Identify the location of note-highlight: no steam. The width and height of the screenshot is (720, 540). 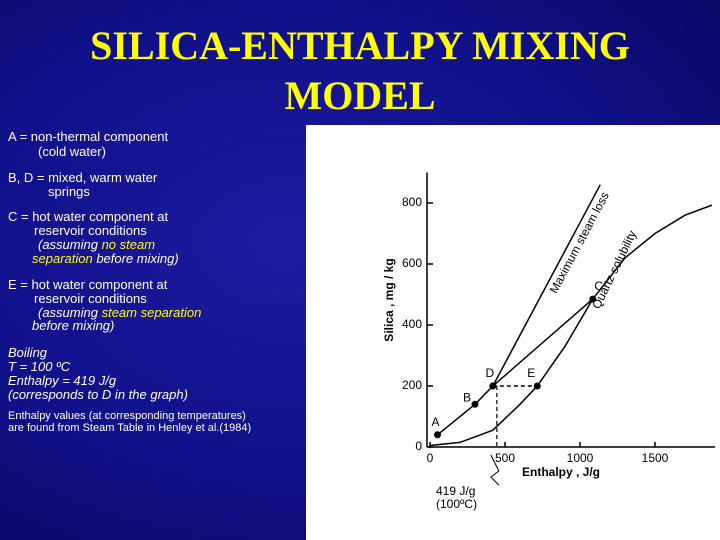
(128, 244).